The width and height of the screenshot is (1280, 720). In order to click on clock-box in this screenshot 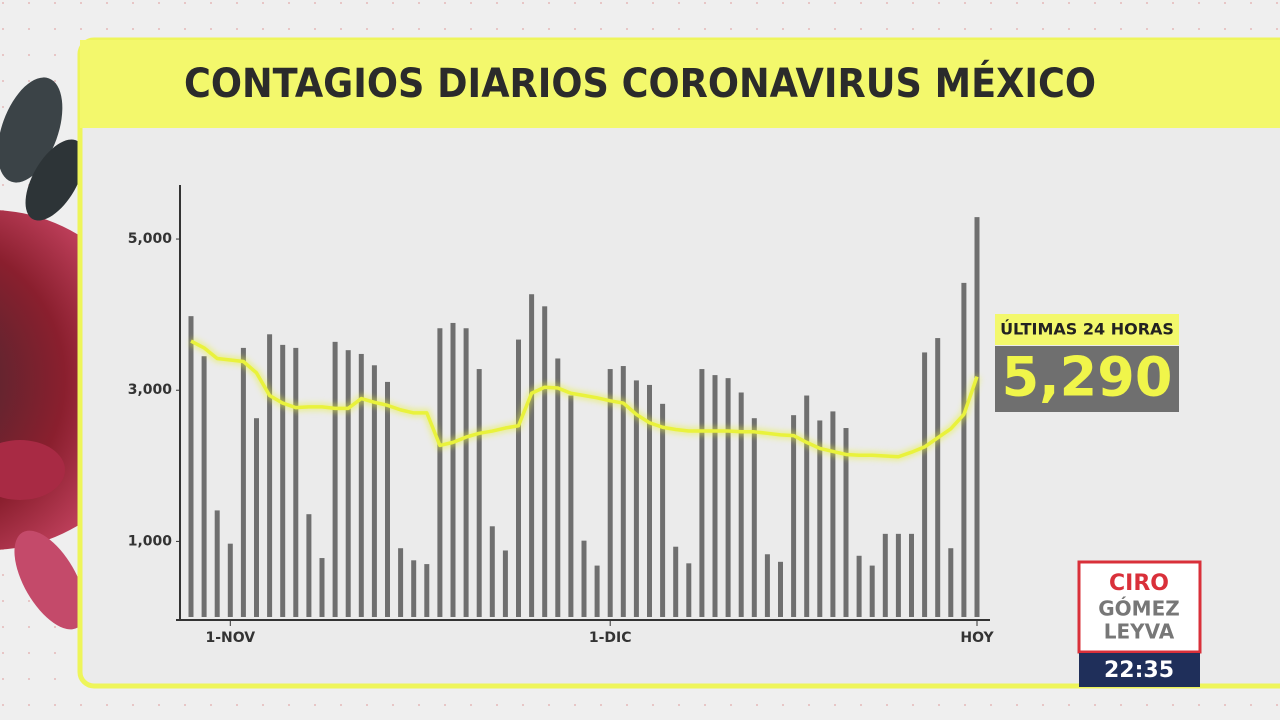, I will do `click(1139, 670)`.